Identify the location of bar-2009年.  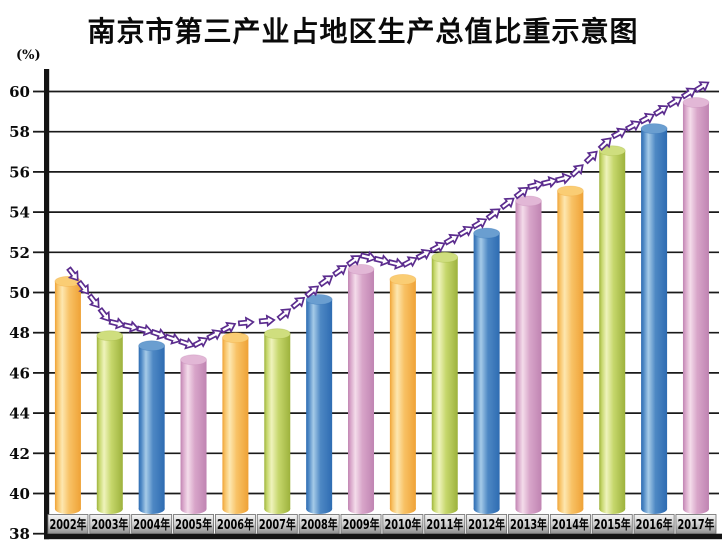
(361, 388).